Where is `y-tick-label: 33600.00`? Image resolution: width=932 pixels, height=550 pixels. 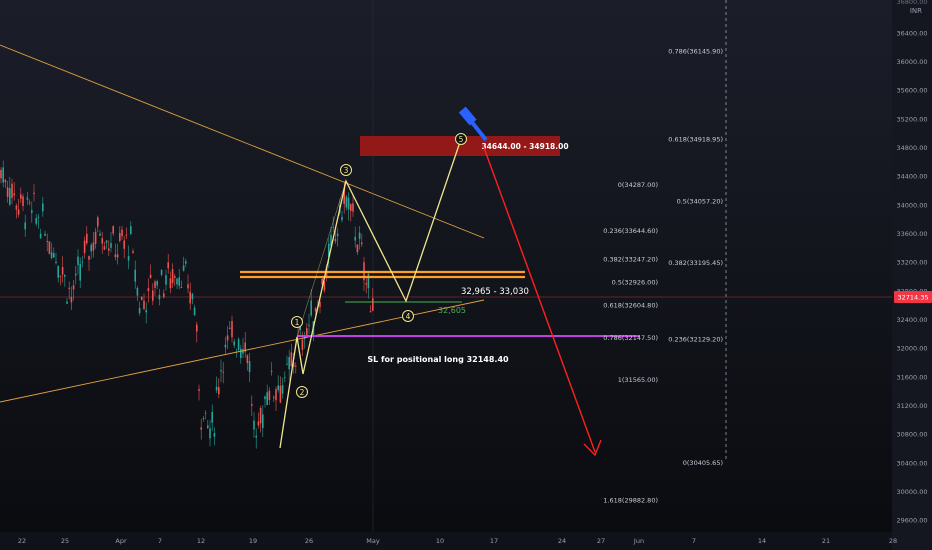 y-tick-label: 33600.00 is located at coordinates (911, 234).